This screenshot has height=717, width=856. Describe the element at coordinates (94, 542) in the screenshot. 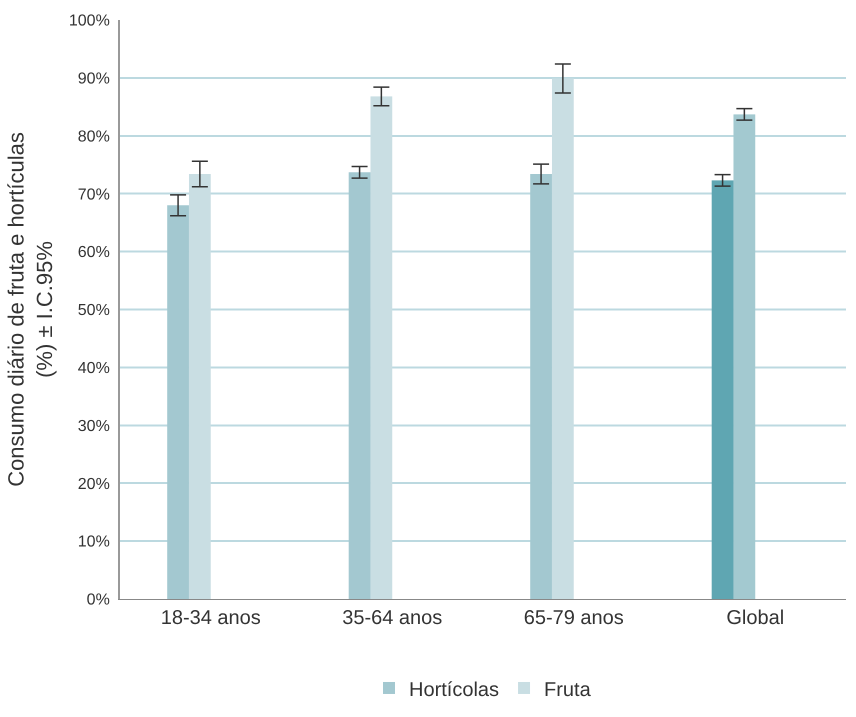

I see `y-tick-label: 10%` at that location.